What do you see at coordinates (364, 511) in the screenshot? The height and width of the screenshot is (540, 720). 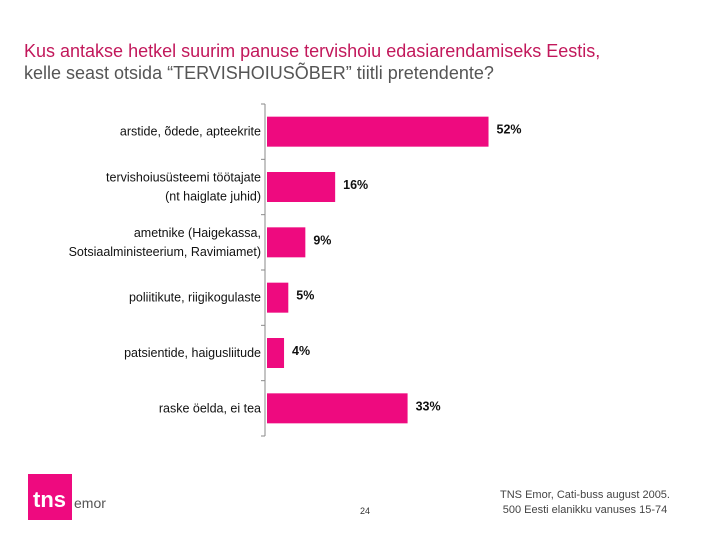 I see `page-number: 24` at bounding box center [364, 511].